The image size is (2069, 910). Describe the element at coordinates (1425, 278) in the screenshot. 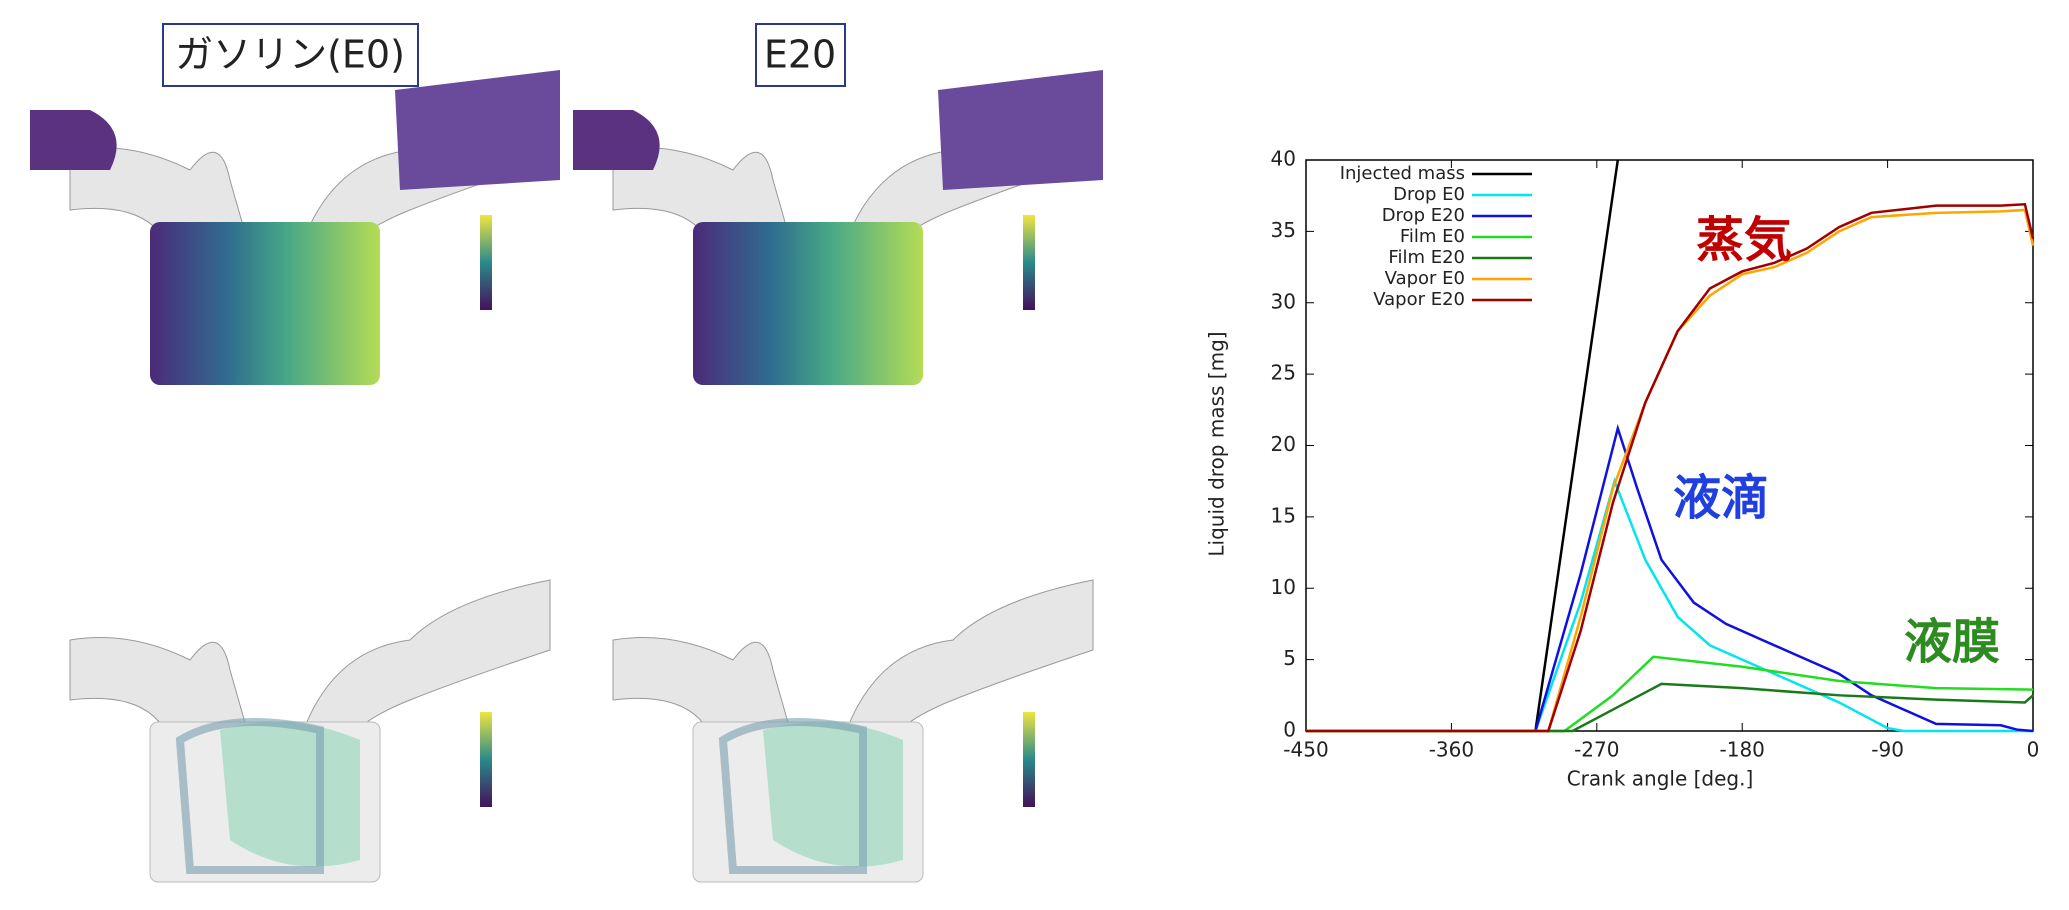

I see `legend-label: Vapor E0` at that location.